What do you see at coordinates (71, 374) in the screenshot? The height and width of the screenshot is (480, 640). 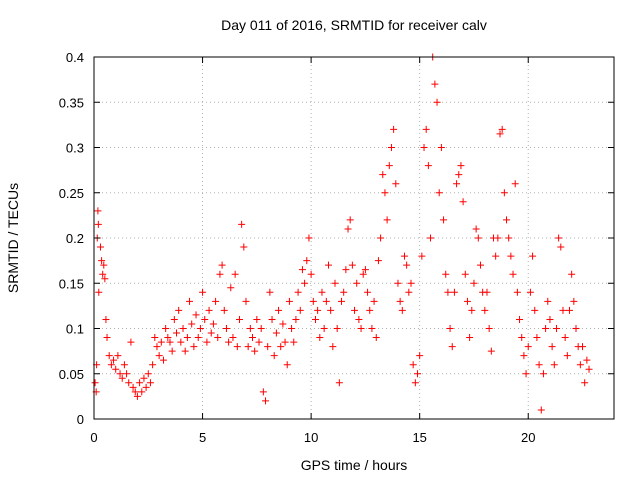 I see `y-tick-label: 0.05` at bounding box center [71, 374].